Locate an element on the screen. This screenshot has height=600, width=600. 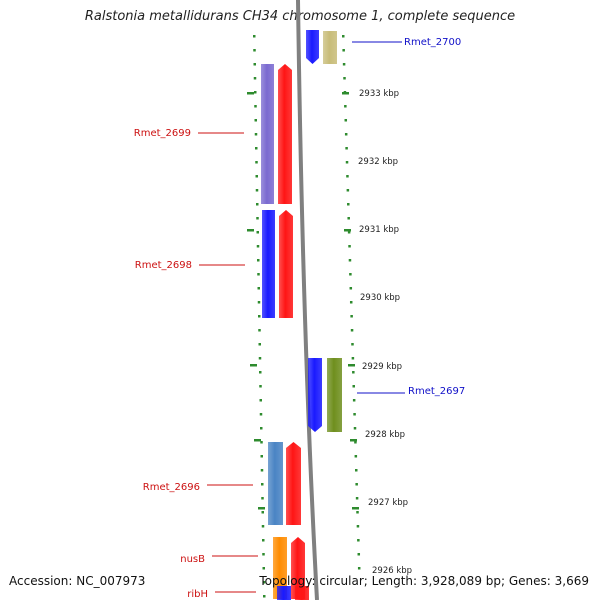
gene-rmet-2698: Rmet_2698 is located at coordinates (214, 264).